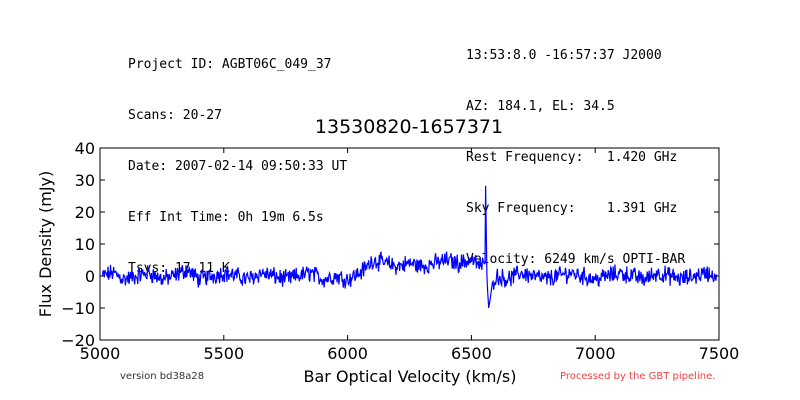 The width and height of the screenshot is (800, 400). What do you see at coordinates (45, 244) in the screenshot?
I see `y-axis-title: Flux Density (mJy)` at bounding box center [45, 244].